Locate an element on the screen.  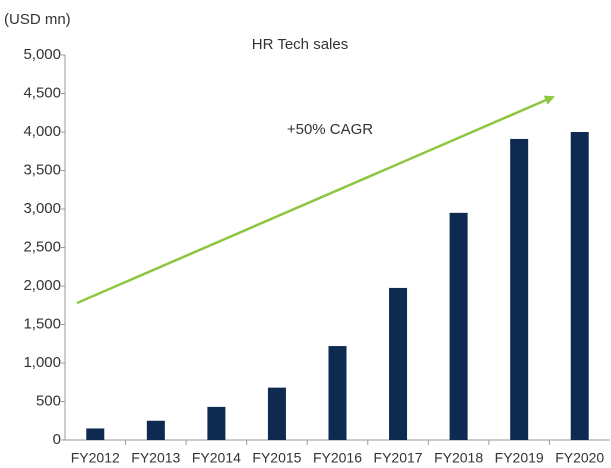
y-tick-label: 3,000 is located at coordinates (42, 208).